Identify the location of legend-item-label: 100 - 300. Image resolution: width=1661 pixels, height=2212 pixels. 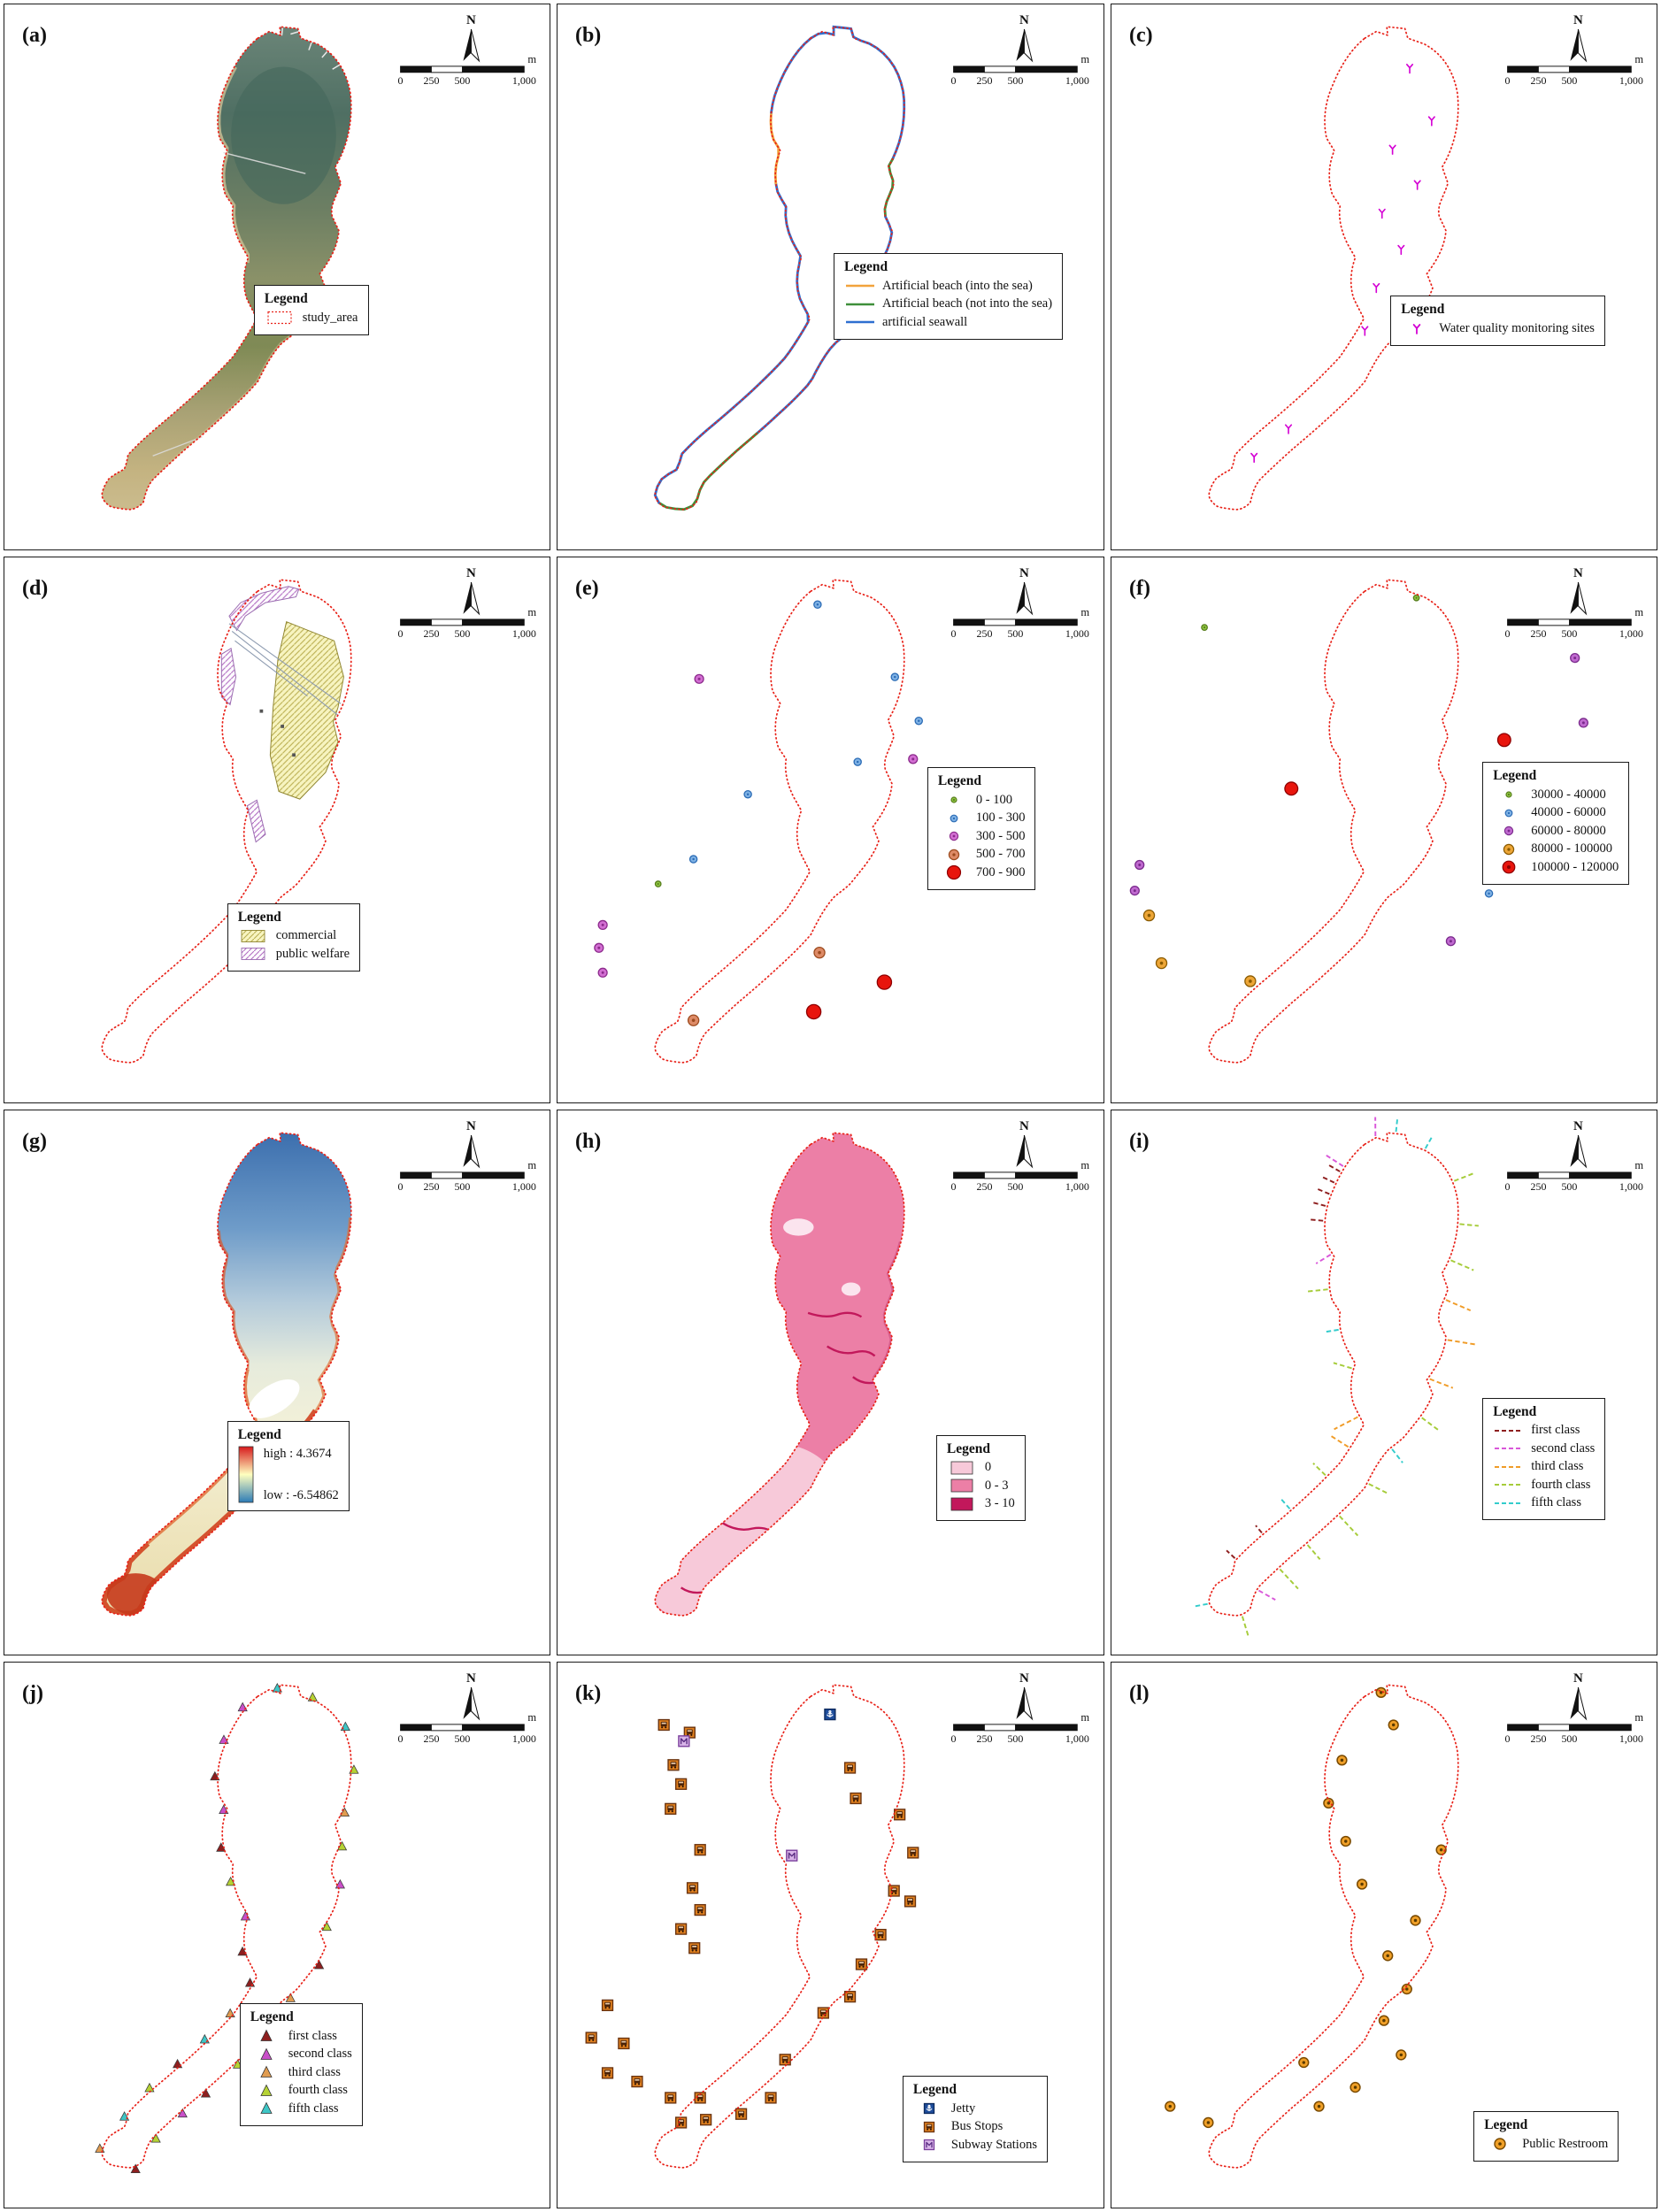
(1000, 818).